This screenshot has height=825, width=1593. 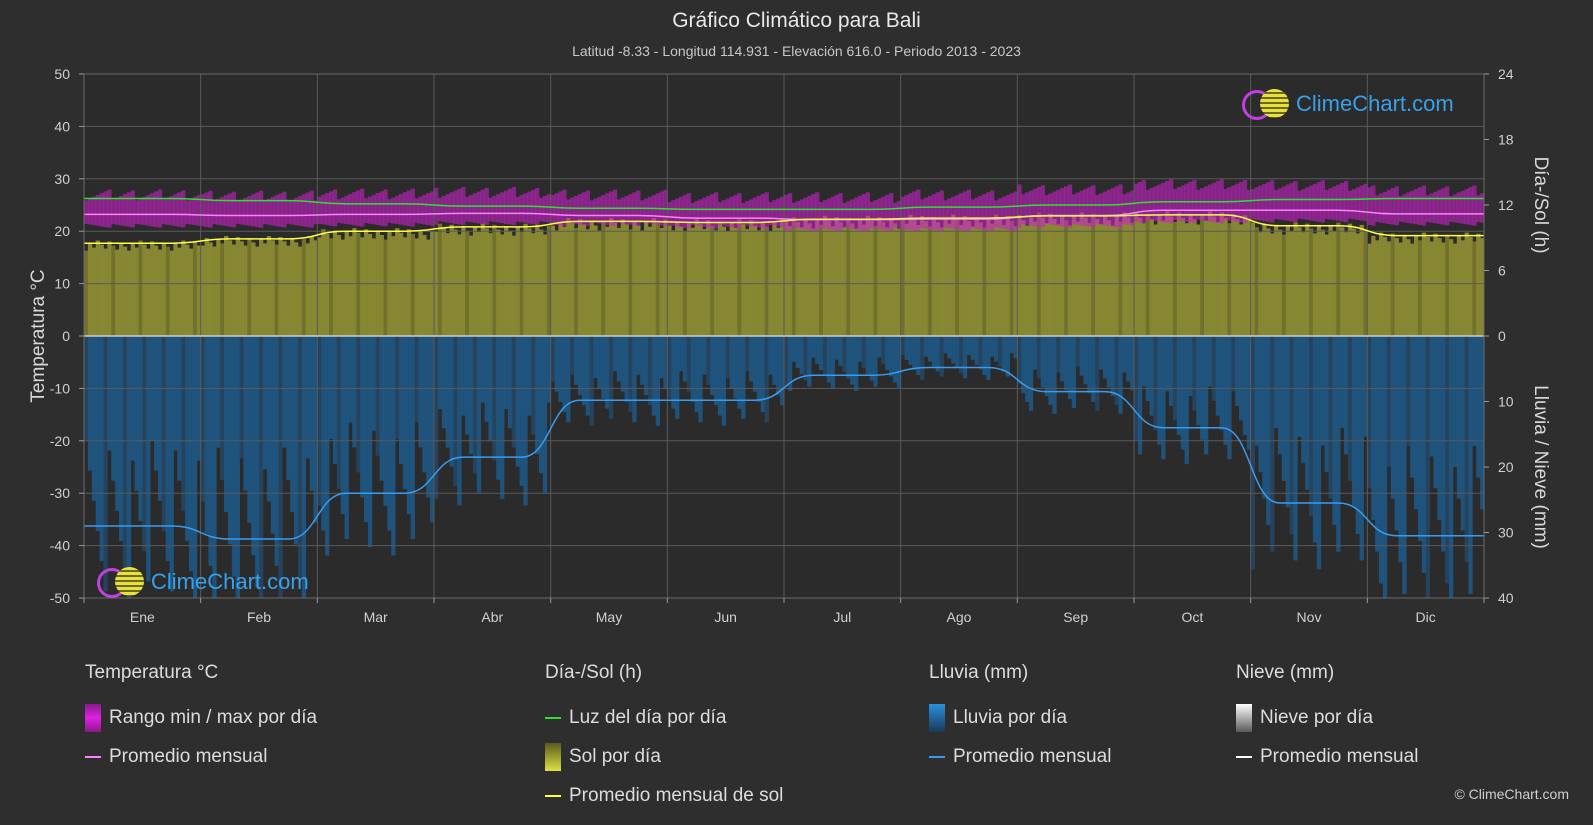 What do you see at coordinates (202, 582) in the screenshot?
I see `logo-bottom: ClimeChart.com` at bounding box center [202, 582].